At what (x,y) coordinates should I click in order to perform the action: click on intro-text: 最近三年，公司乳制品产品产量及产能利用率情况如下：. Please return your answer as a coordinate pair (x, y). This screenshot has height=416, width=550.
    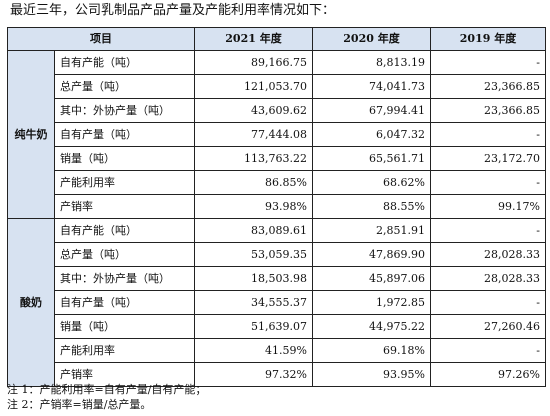
    Looking at the image, I should click on (173, 10).